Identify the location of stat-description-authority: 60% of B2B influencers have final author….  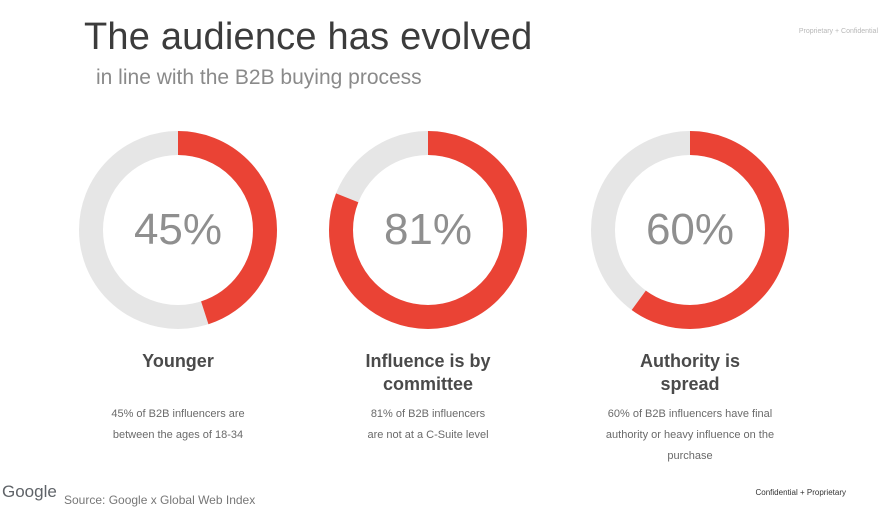
(690, 435).